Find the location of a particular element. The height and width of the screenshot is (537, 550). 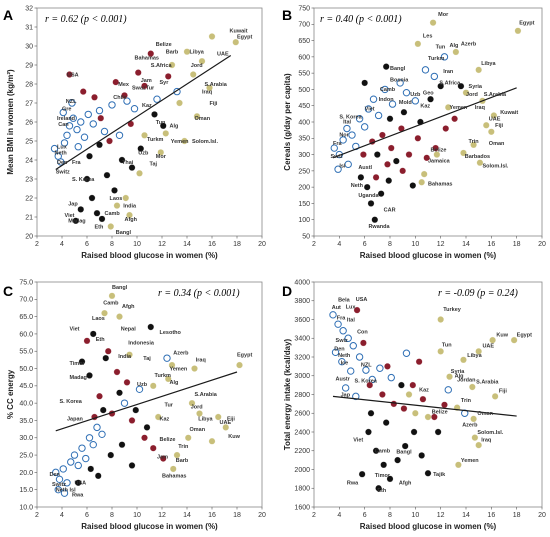

country-label: Neth is located at coordinates (357, 186).